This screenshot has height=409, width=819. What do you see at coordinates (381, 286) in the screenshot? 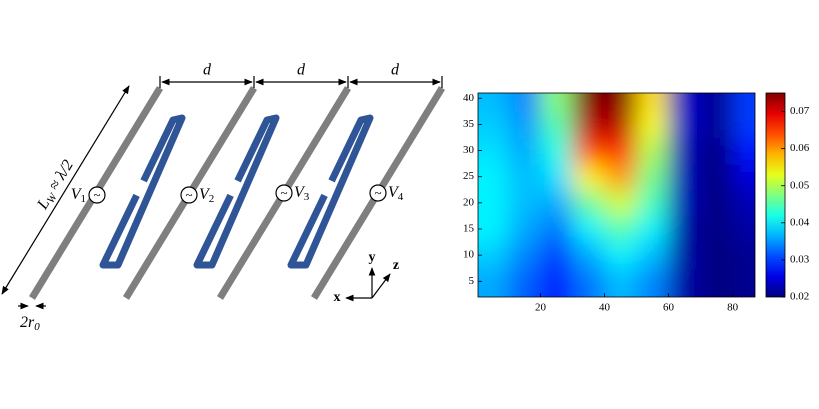
I see `axis-arrow` at bounding box center [381, 286].